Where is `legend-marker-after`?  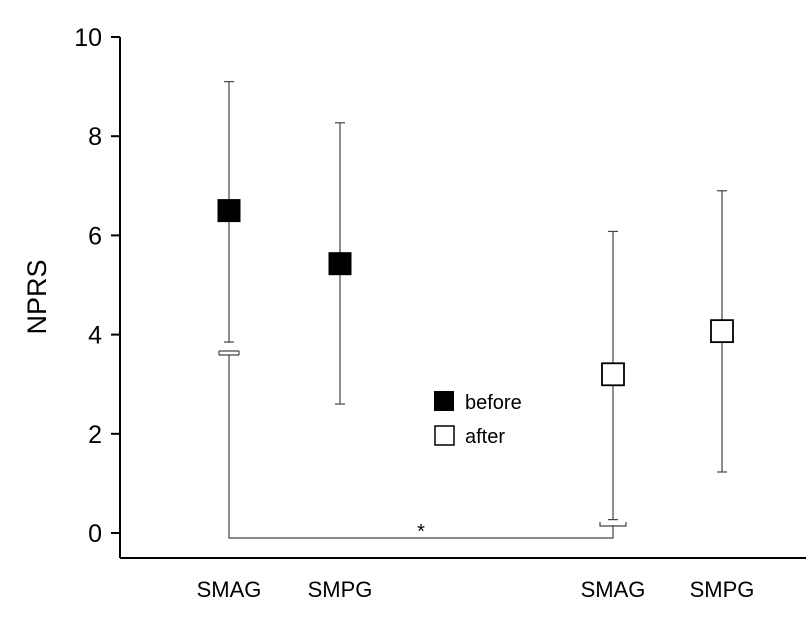
legend-marker-after is located at coordinates (444, 435).